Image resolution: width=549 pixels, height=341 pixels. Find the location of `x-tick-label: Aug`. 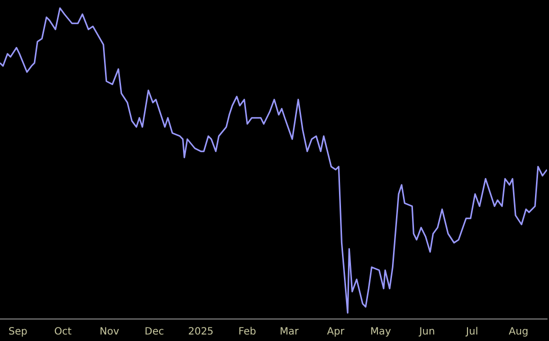

x-tick-label: Aug is located at coordinates (518, 332).